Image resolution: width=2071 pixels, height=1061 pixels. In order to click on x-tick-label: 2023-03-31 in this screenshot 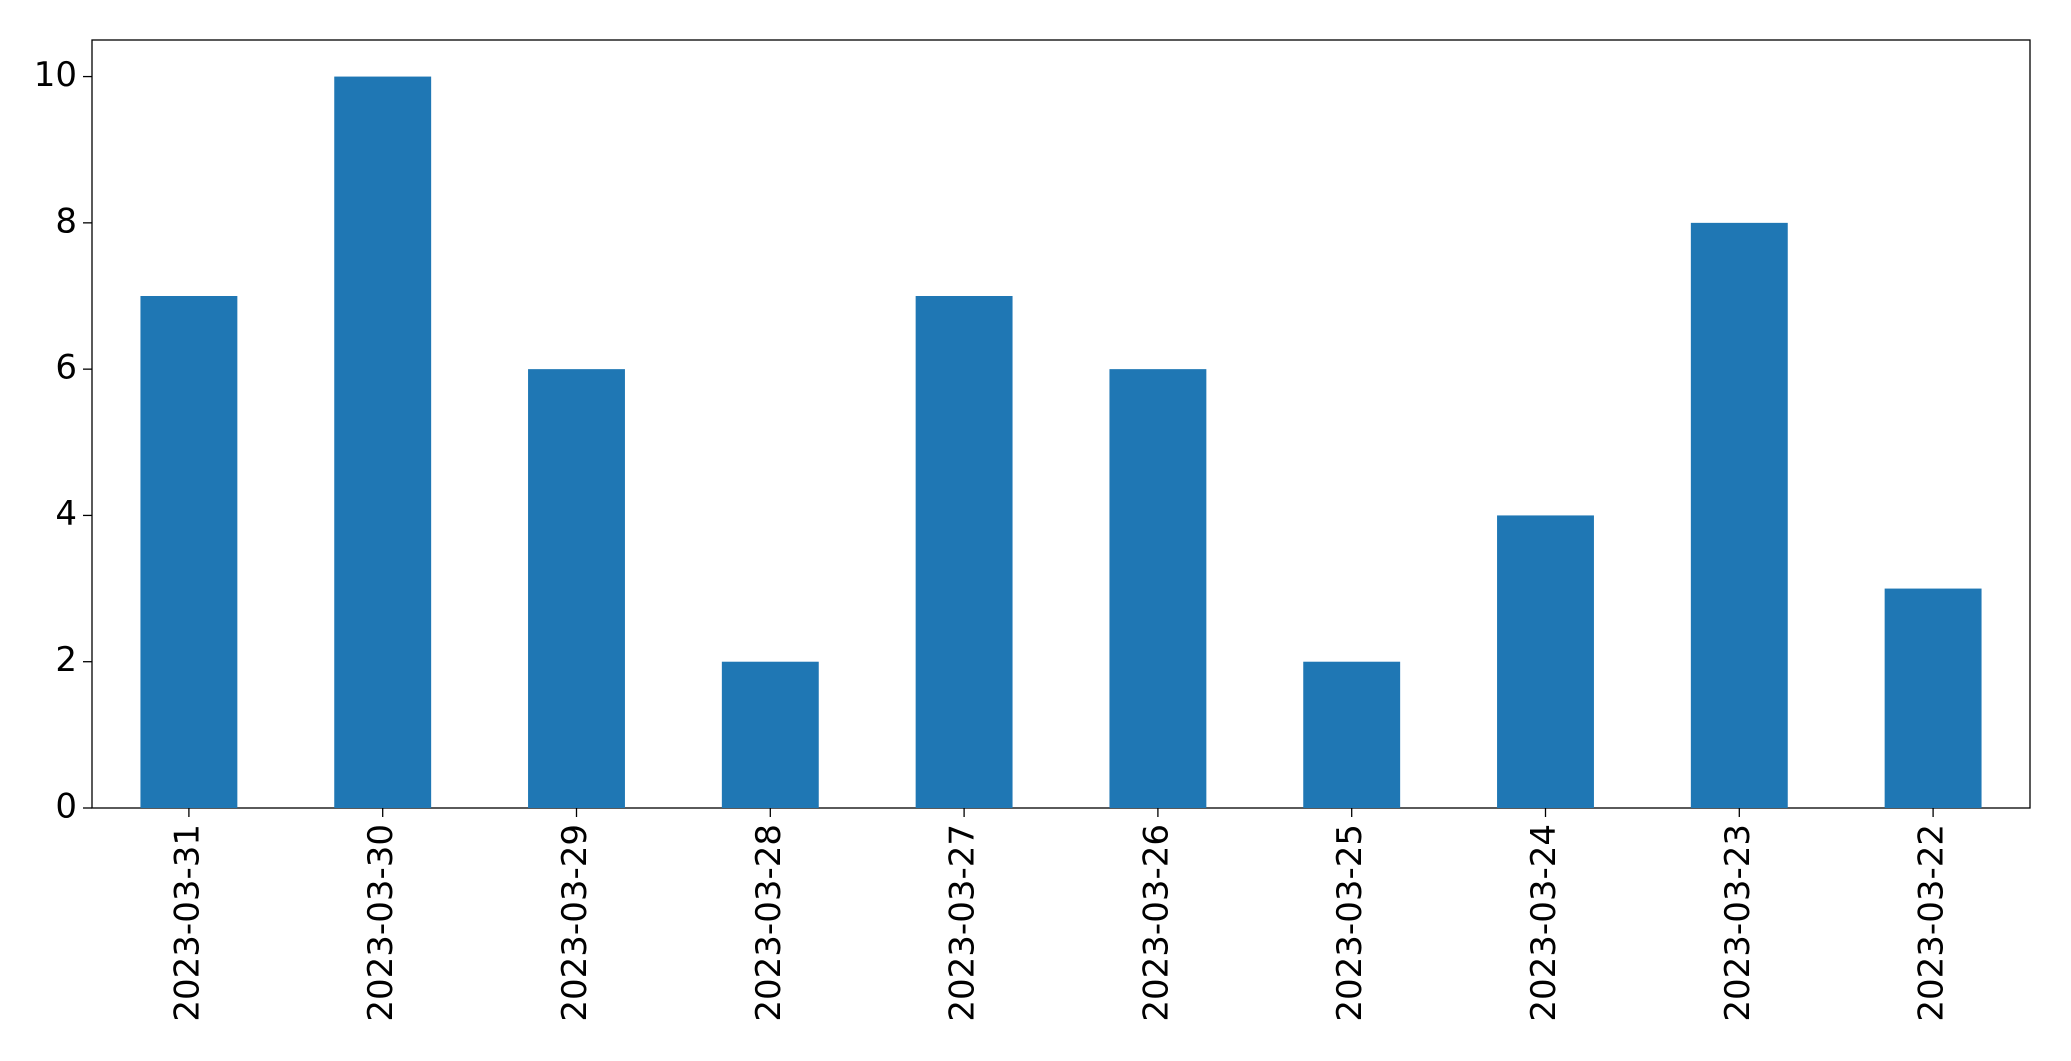, I will do `click(187, 923)`.